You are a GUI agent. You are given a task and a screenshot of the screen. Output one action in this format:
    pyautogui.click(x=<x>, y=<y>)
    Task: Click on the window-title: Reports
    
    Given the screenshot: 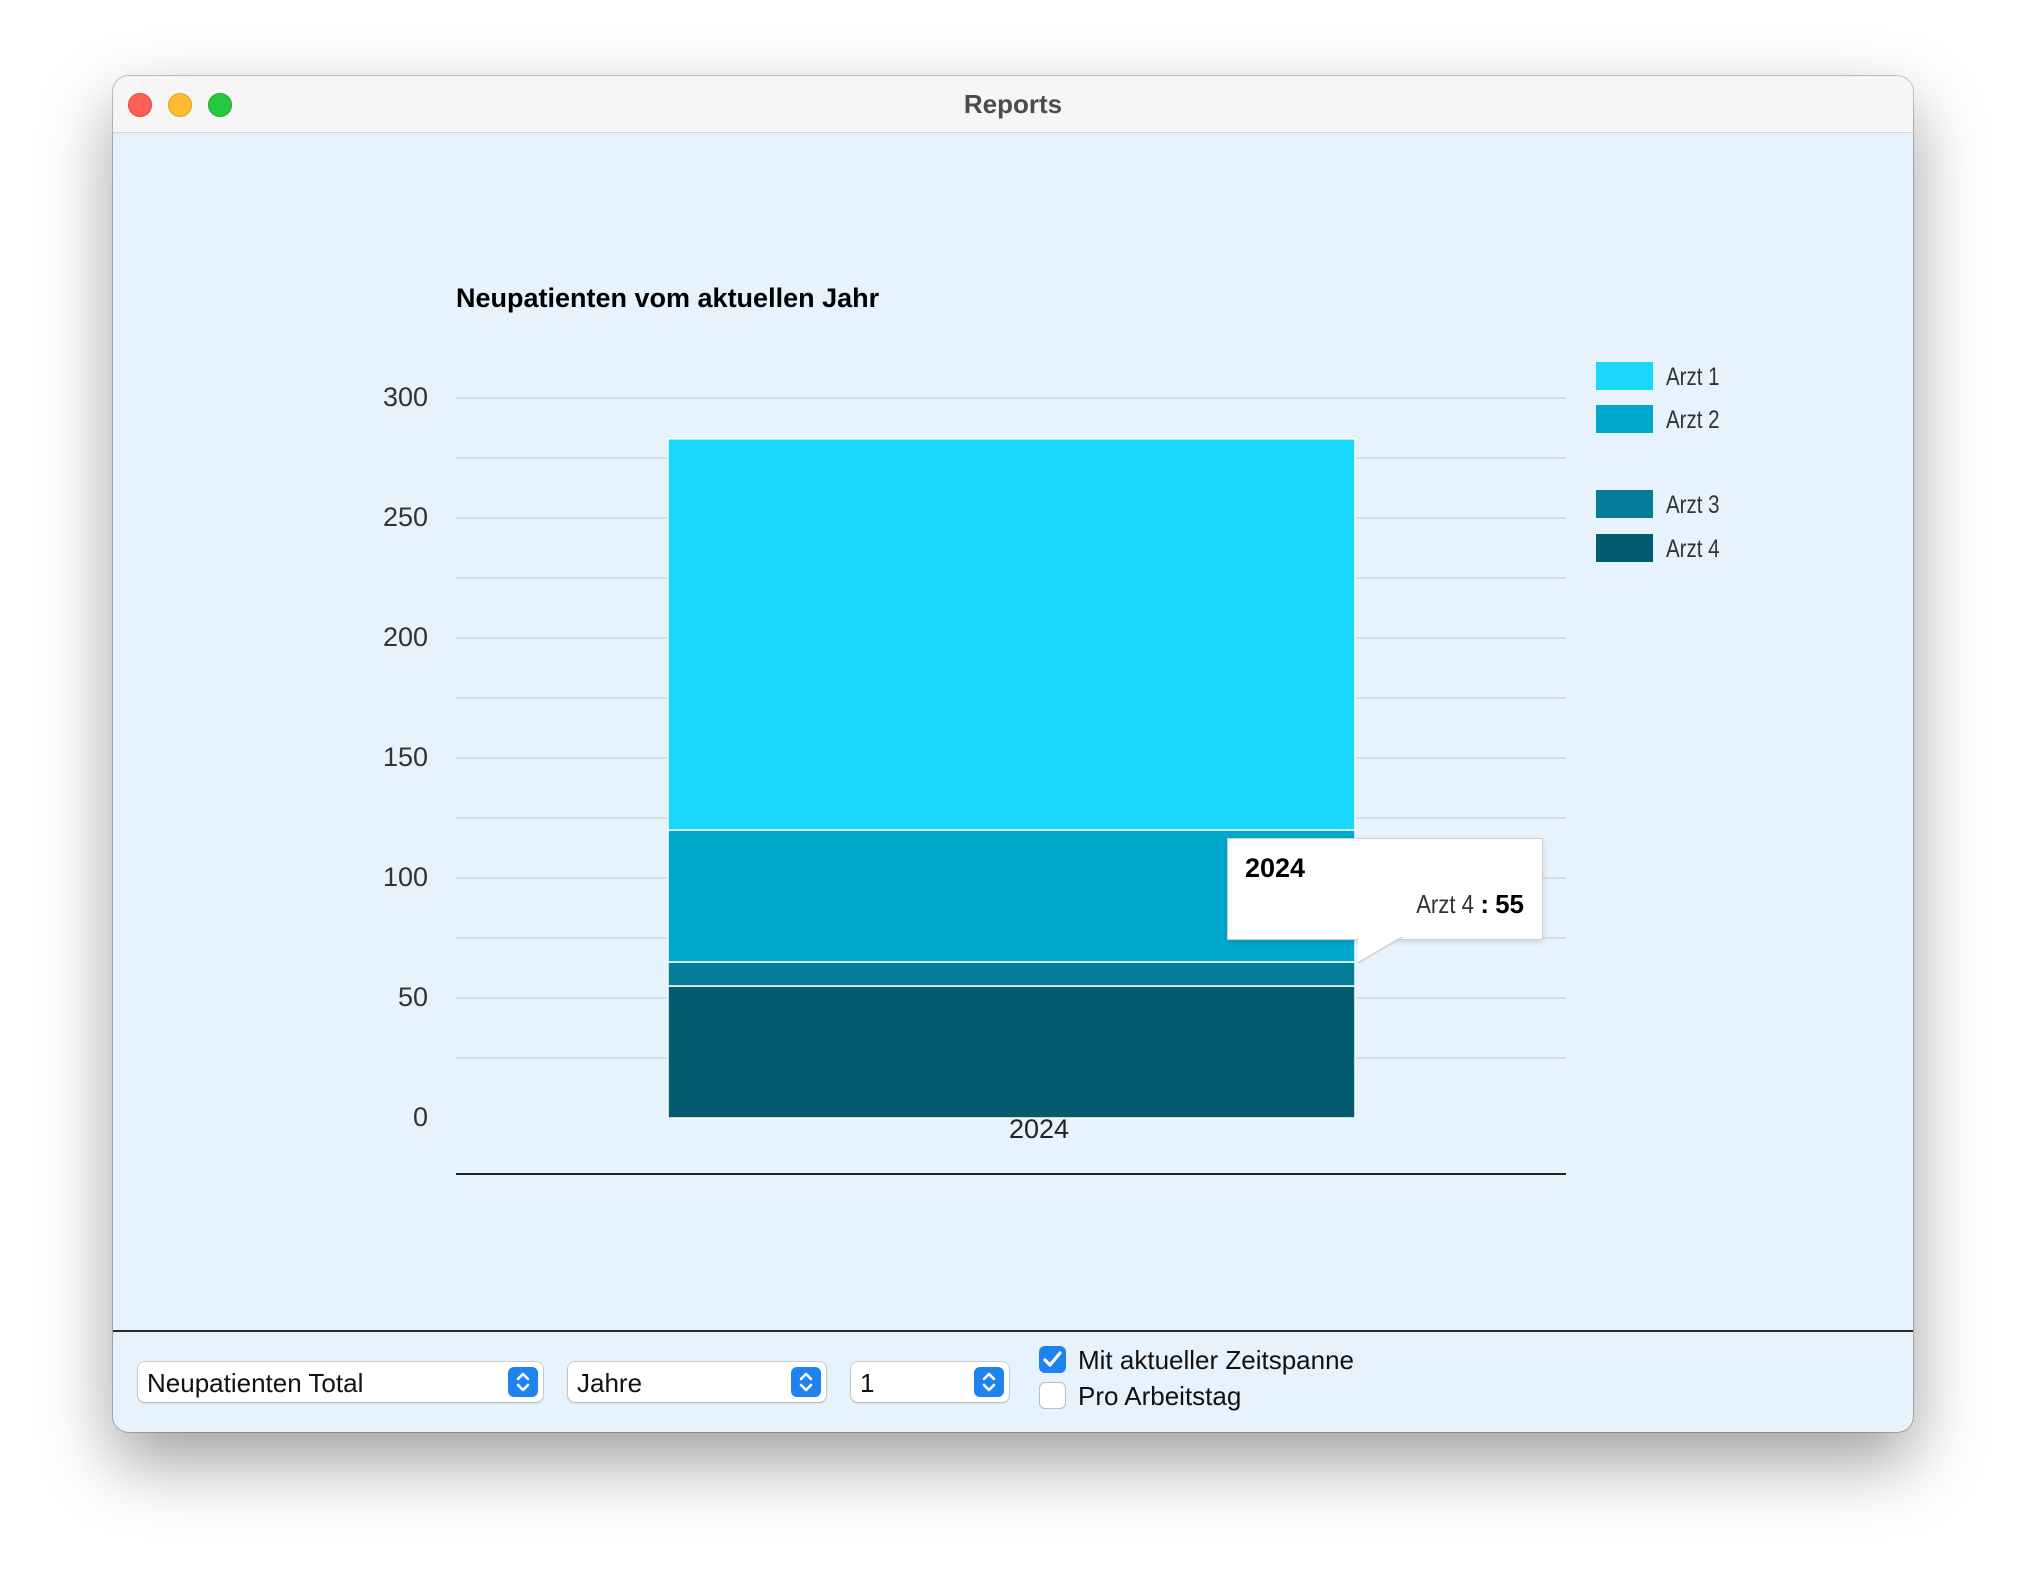 What is the action you would take?
    pyautogui.click(x=1013, y=104)
    